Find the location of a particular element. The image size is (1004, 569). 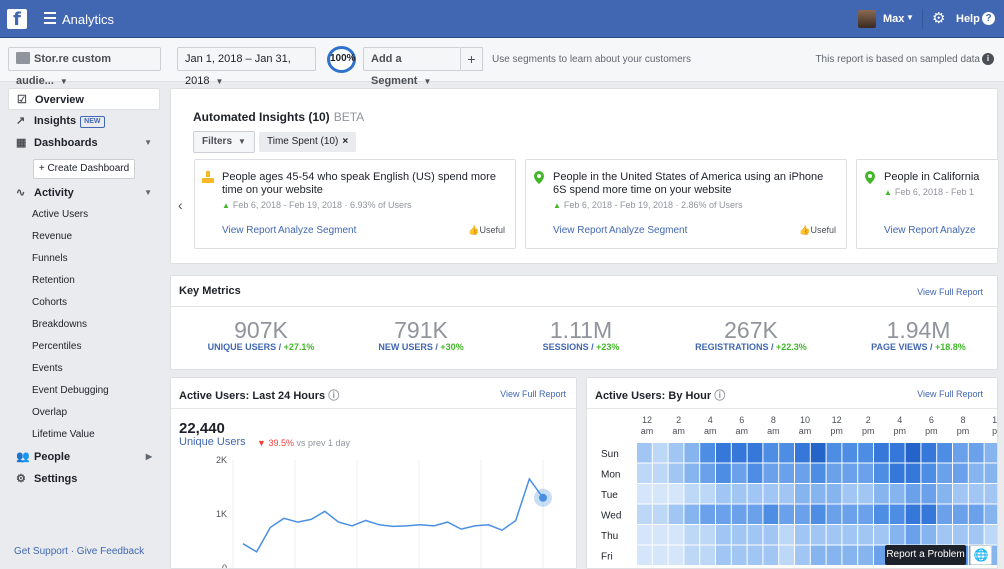

source-dropdown: Stor.re custom audie... ▼ is located at coordinates (84, 67).